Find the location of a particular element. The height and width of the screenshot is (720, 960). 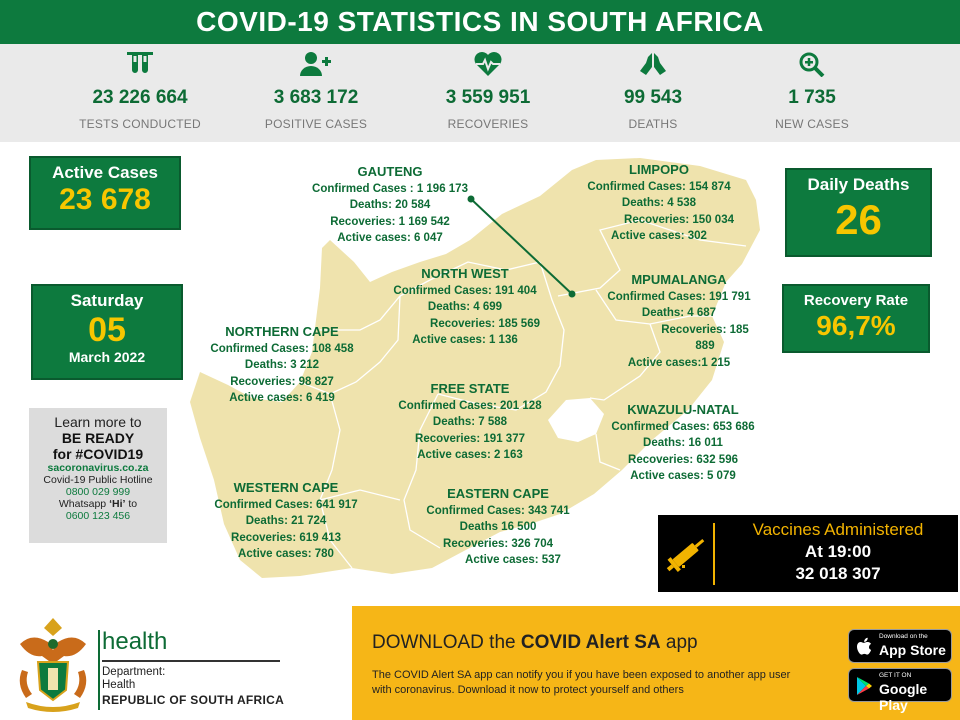

google-play-big-text: Google Play is located at coordinates (903, 697).